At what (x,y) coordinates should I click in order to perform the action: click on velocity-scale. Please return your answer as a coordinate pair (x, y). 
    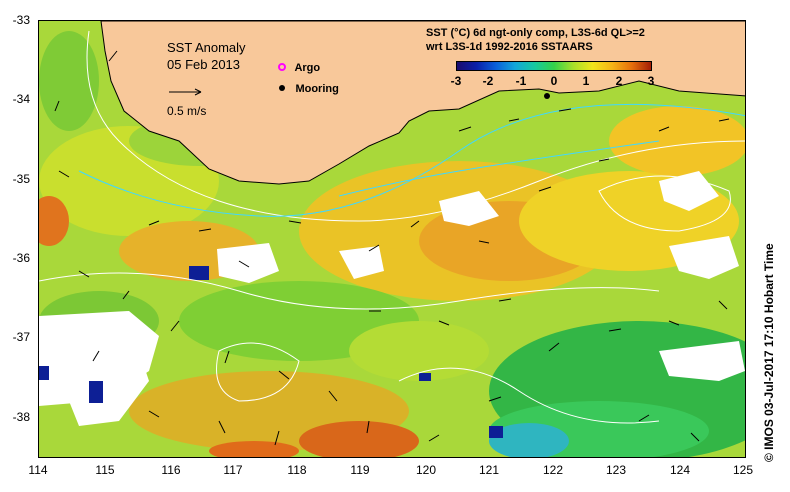
    Looking at the image, I should click on (187, 93).